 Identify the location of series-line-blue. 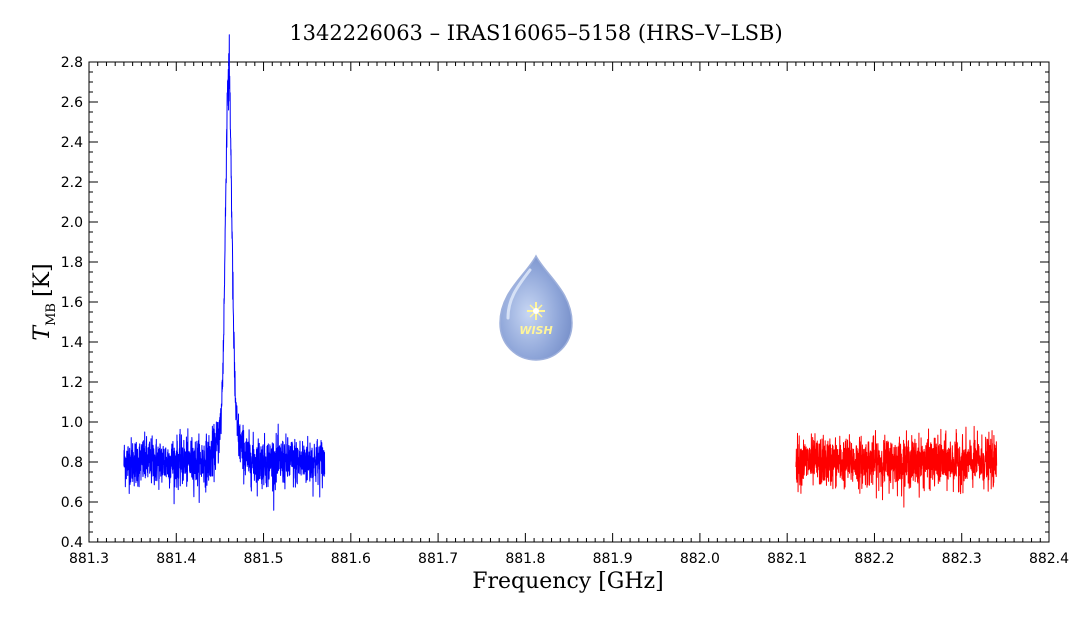
(224, 272).